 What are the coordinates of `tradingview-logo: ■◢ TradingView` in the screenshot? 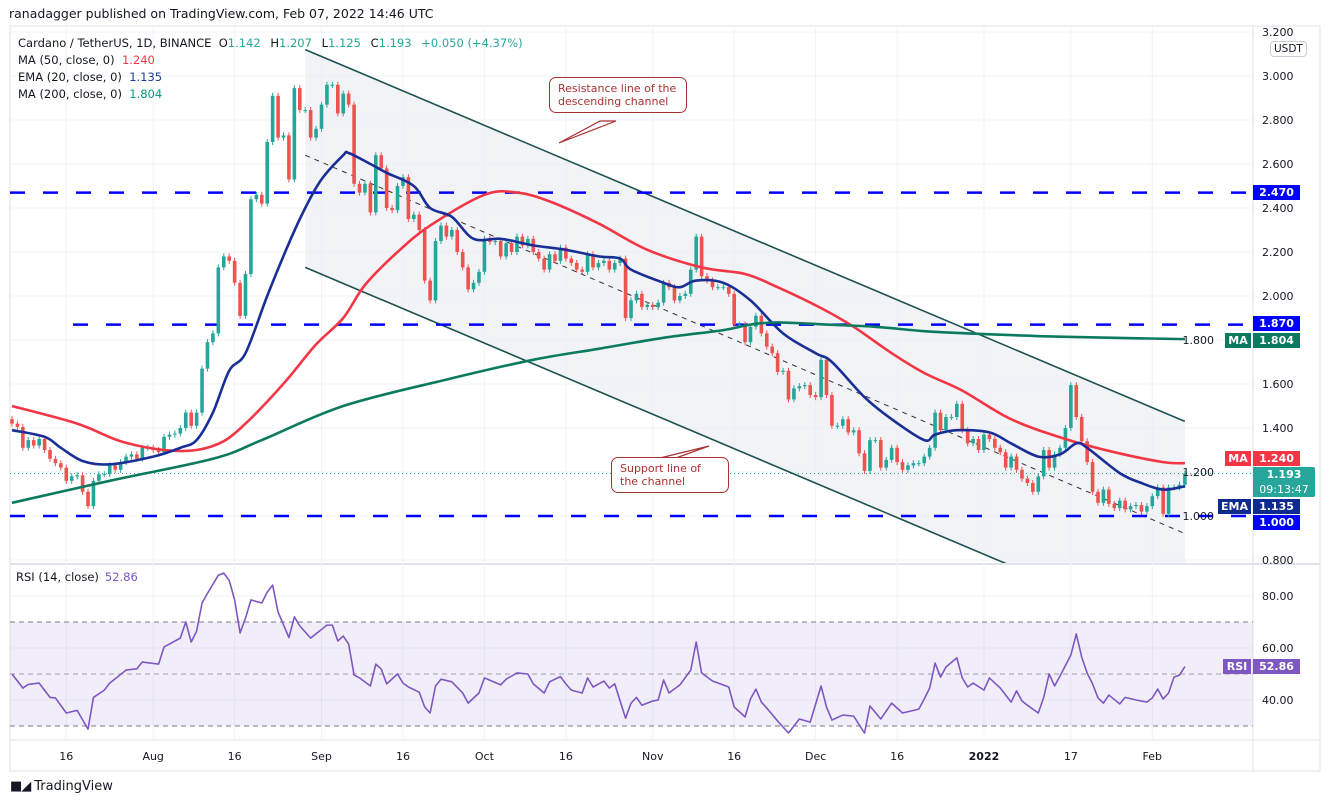 It's located at (61, 786).